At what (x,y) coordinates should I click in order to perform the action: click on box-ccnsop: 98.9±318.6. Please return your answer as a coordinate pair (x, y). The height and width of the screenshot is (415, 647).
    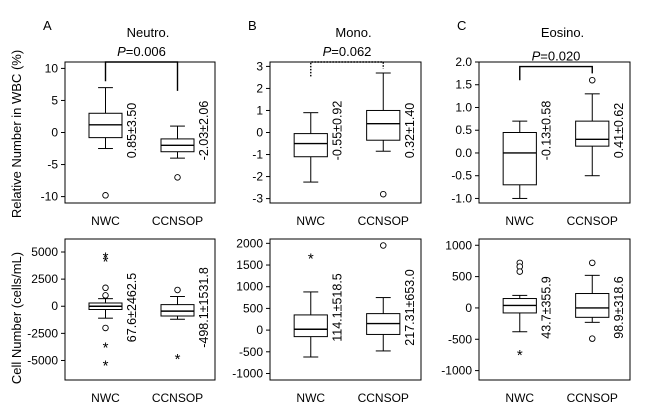
    Looking at the image, I should click on (600, 300).